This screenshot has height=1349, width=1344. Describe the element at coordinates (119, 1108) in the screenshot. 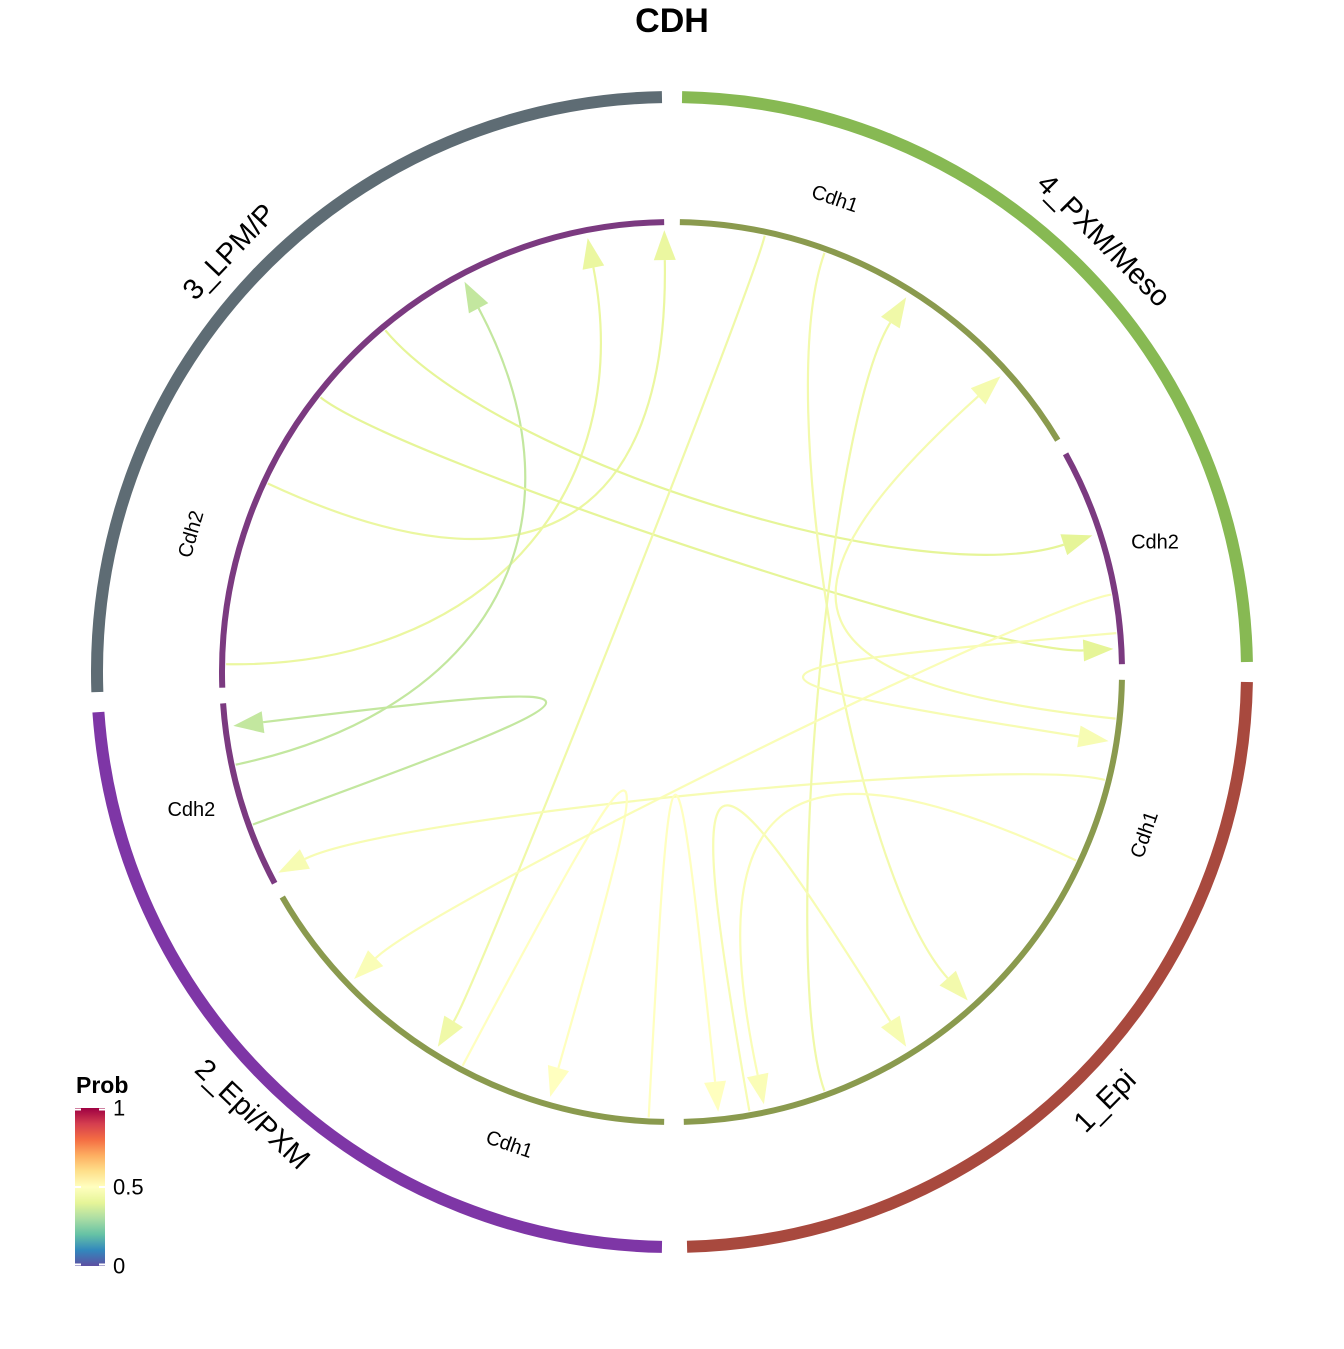

I see `legend-tick-label: 1` at that location.